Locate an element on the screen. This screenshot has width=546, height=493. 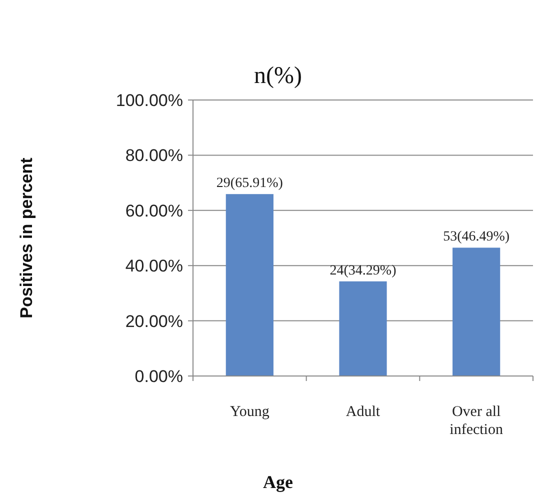
y-axis-title: Positives in percent is located at coordinates (26, 237).